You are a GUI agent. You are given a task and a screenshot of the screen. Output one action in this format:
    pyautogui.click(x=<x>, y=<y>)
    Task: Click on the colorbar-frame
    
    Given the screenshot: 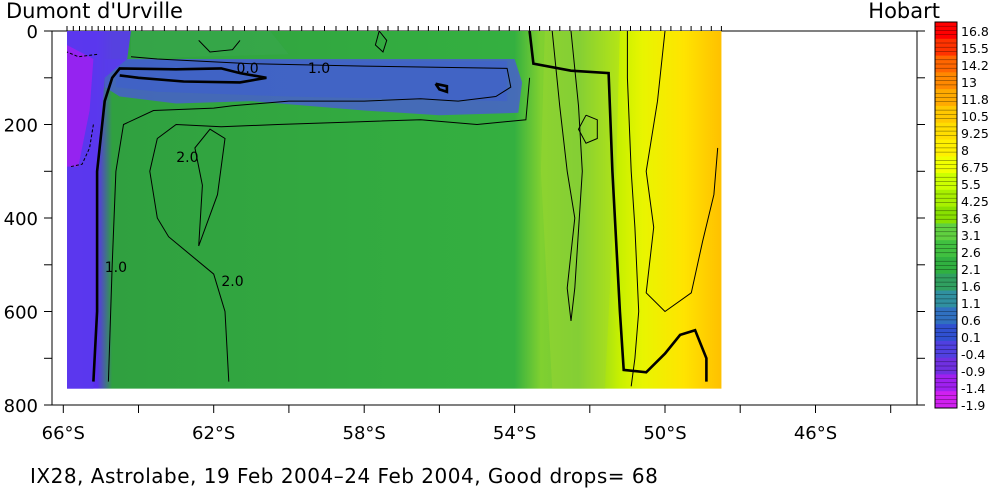 What is the action you would take?
    pyautogui.click(x=946, y=215)
    